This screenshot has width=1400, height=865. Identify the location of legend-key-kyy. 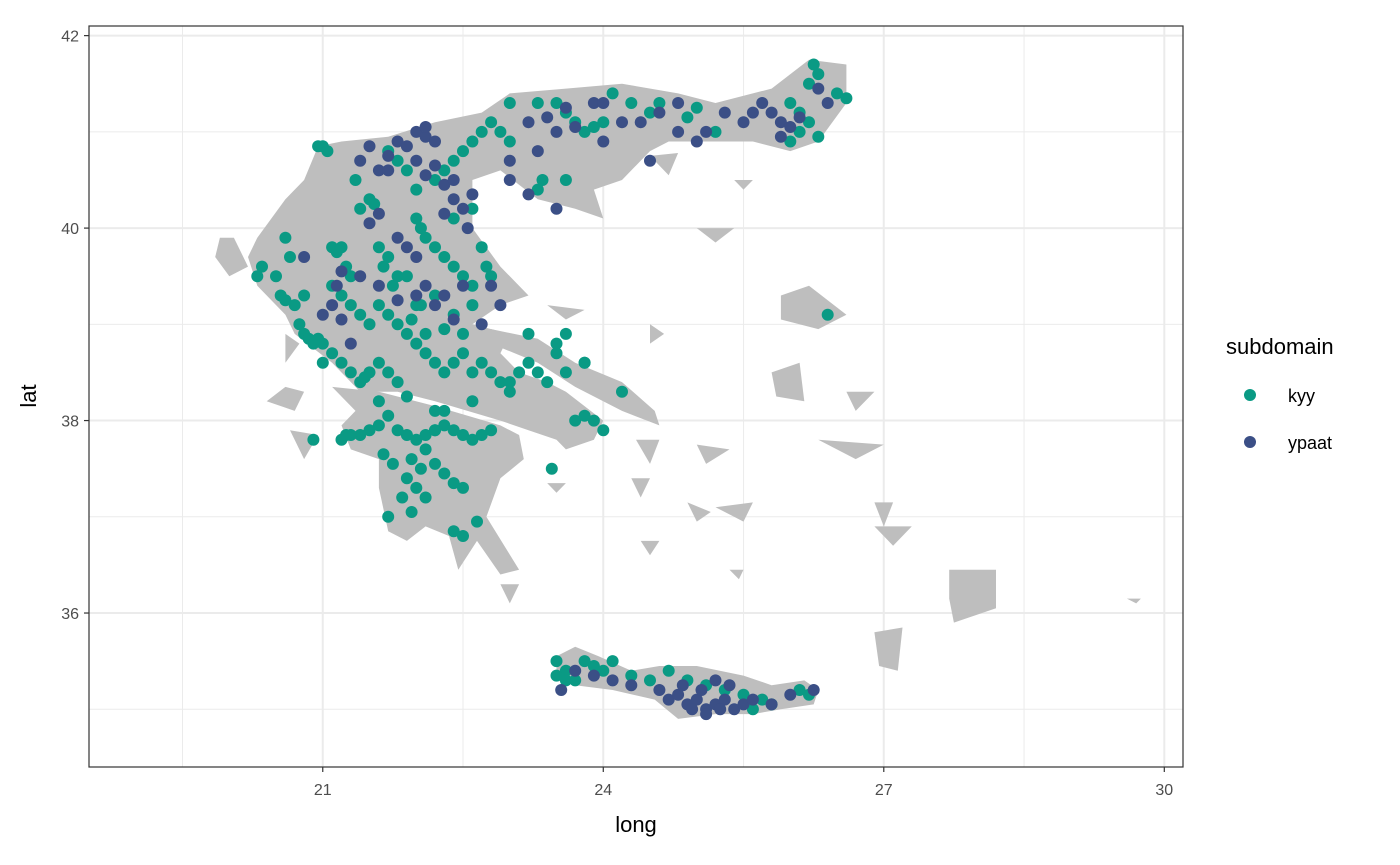
(1250, 395).